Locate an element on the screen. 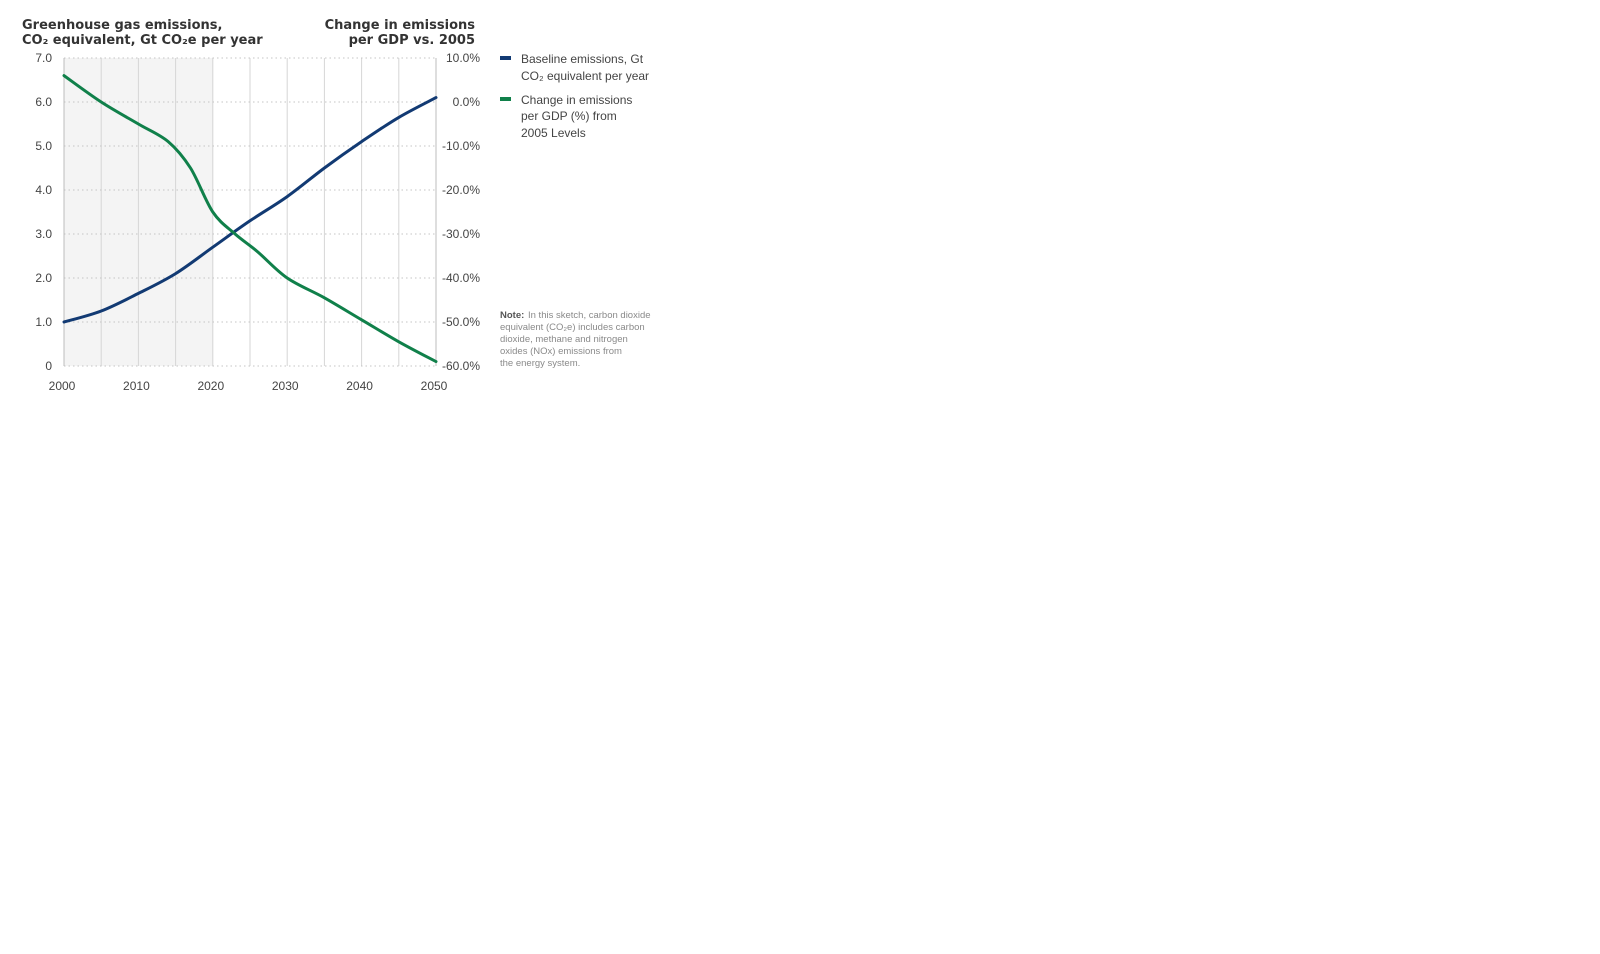 The height and width of the screenshot is (954, 1600). right-tick-label: -30.0% is located at coordinates (461, 234).